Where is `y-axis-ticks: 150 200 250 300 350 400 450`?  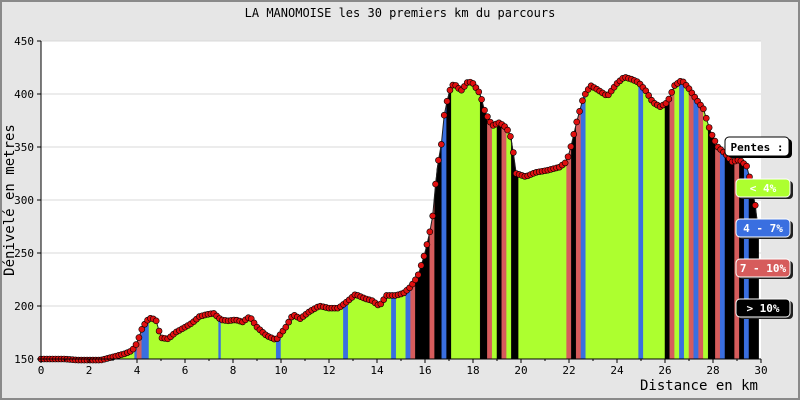
y-axis-ticks: 150 200 250 300 350 400 450 is located at coordinates (27, 200).